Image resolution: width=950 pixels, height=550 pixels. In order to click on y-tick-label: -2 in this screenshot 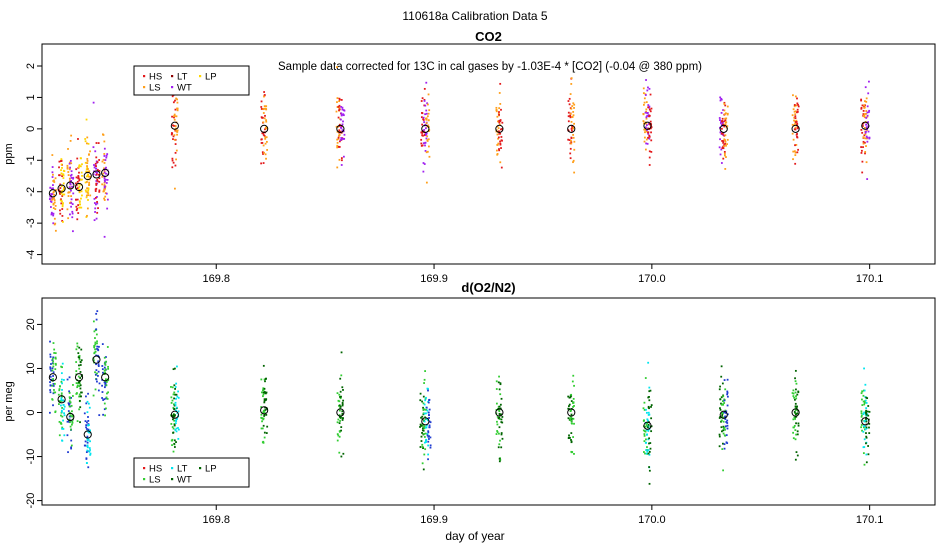, I will do `click(31, 192)`.